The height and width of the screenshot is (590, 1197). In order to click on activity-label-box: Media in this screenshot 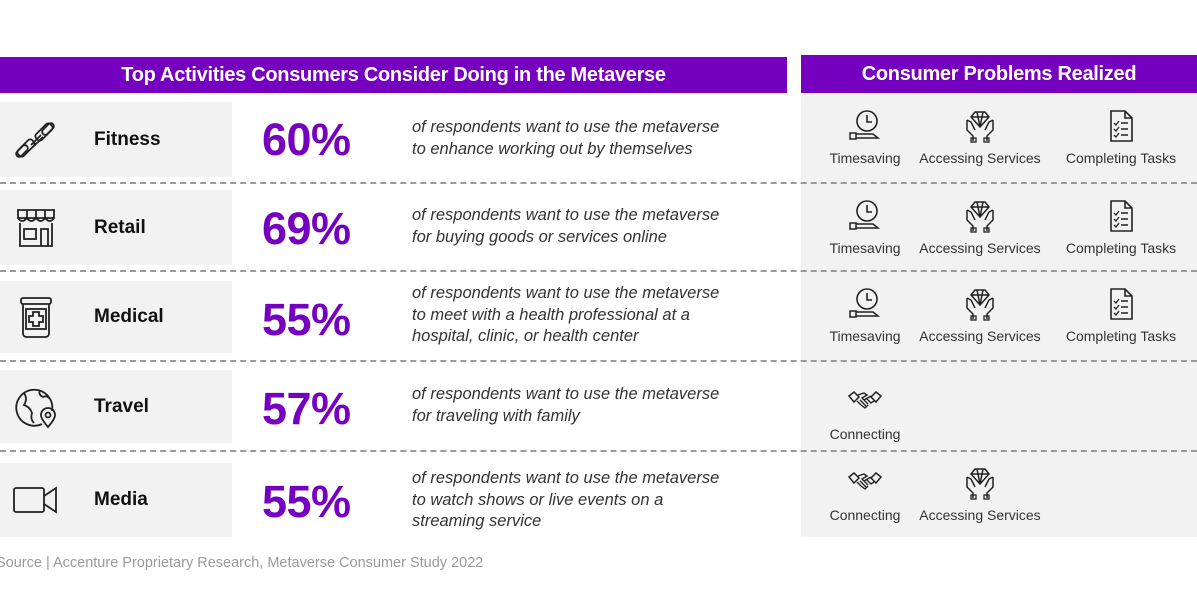, I will do `click(116, 500)`.